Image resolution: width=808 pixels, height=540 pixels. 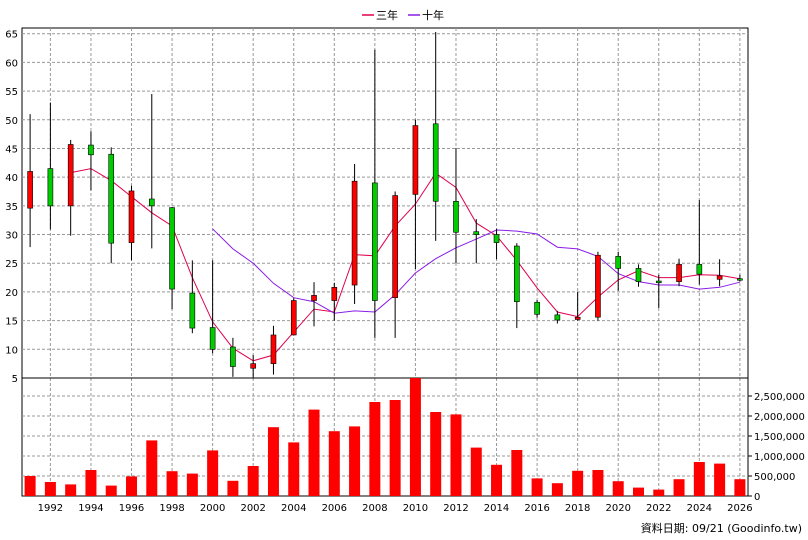 I want to click on x-tick-label: 2000, so click(x=212, y=508).